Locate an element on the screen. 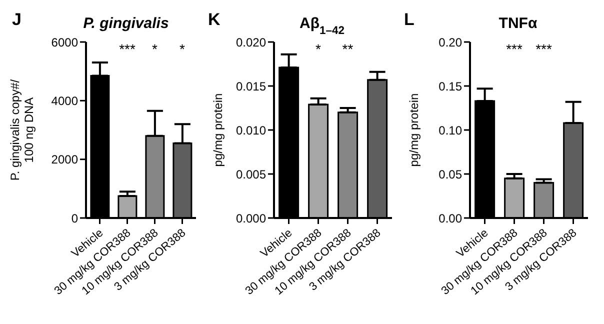 This screenshot has width=604, height=324. y-tick-label: 0.10 is located at coordinates (450, 130).